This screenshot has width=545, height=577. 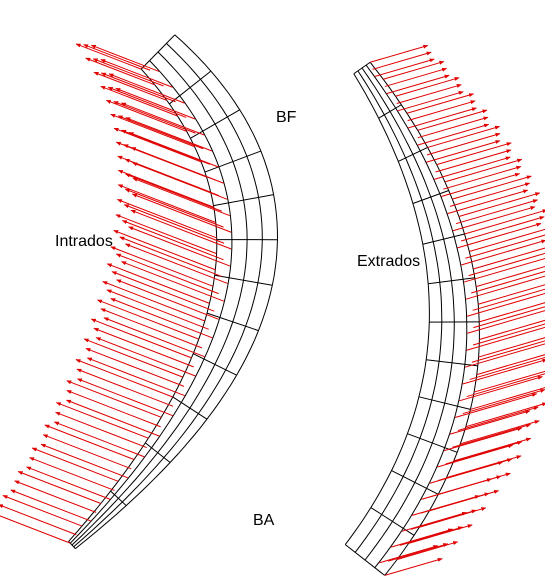 What do you see at coordinates (286, 117) in the screenshot?
I see `label-bf: BF` at bounding box center [286, 117].